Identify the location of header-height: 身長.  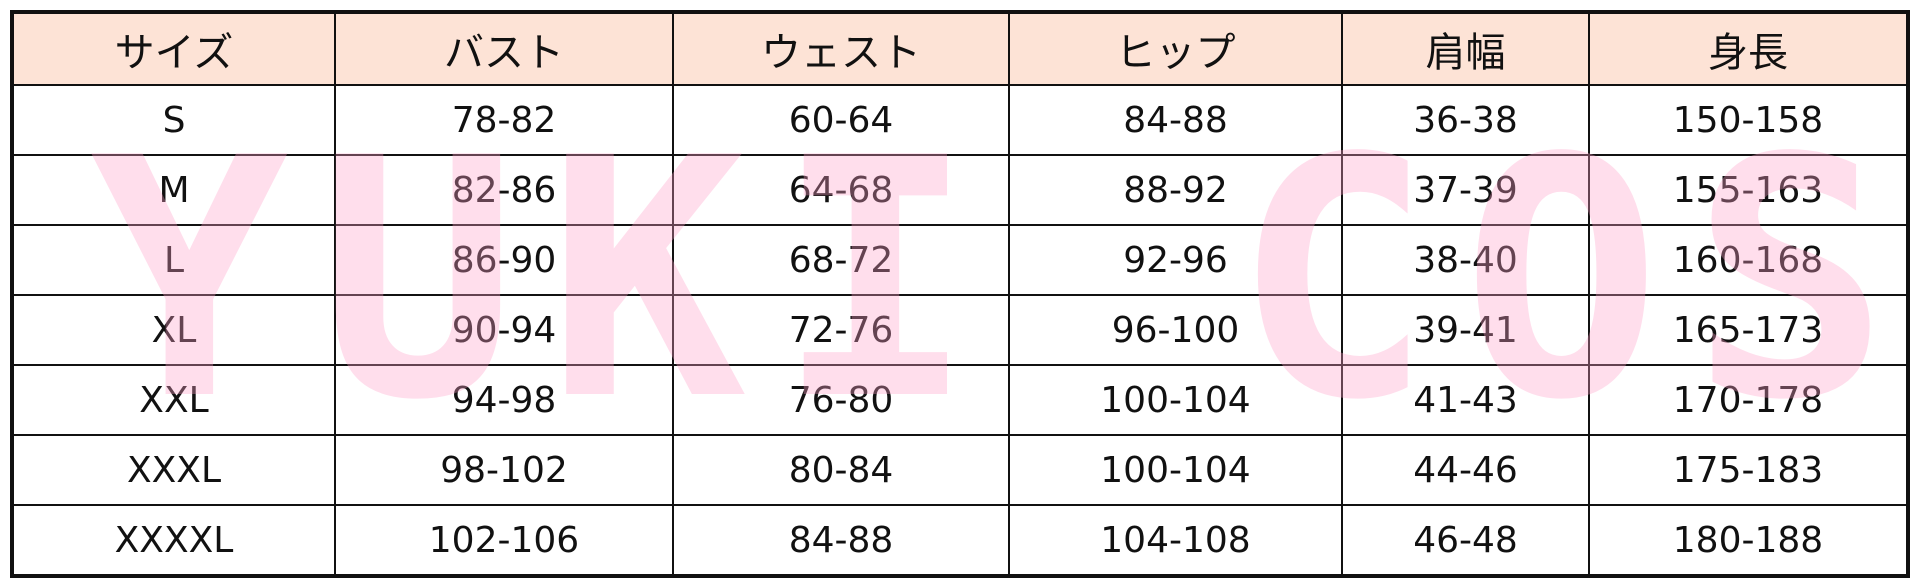
(1748, 48).